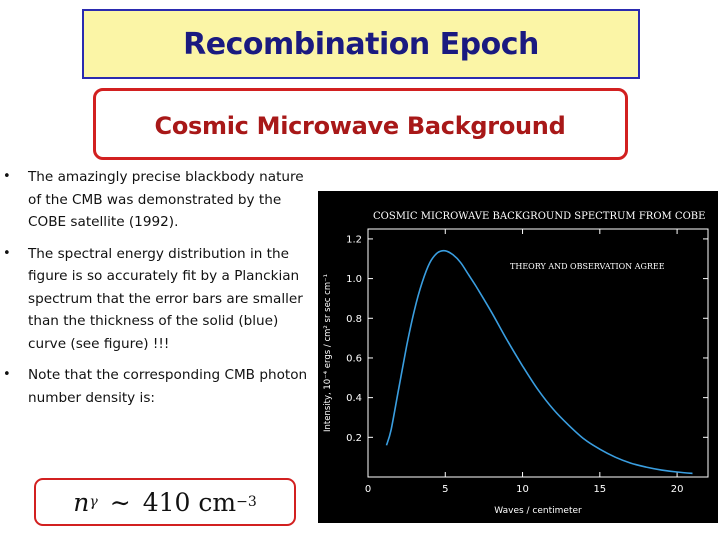 This screenshot has width=720, height=540. I want to click on formula-subscript: γ, so click(93, 502).